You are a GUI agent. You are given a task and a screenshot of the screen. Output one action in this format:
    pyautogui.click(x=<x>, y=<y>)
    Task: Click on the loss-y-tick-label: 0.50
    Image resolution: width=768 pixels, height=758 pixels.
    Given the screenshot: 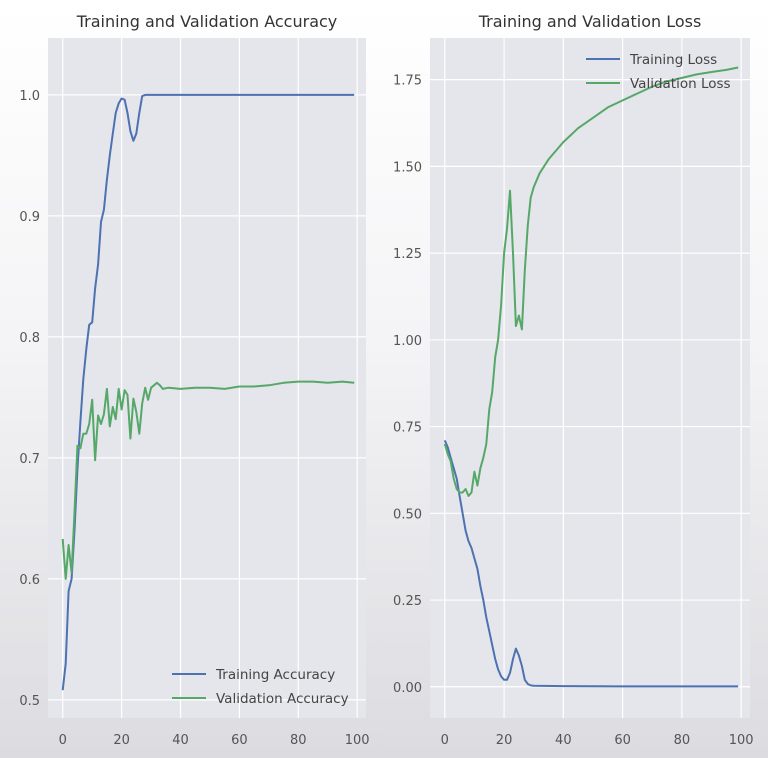 What is the action you would take?
    pyautogui.click(x=407, y=514)
    